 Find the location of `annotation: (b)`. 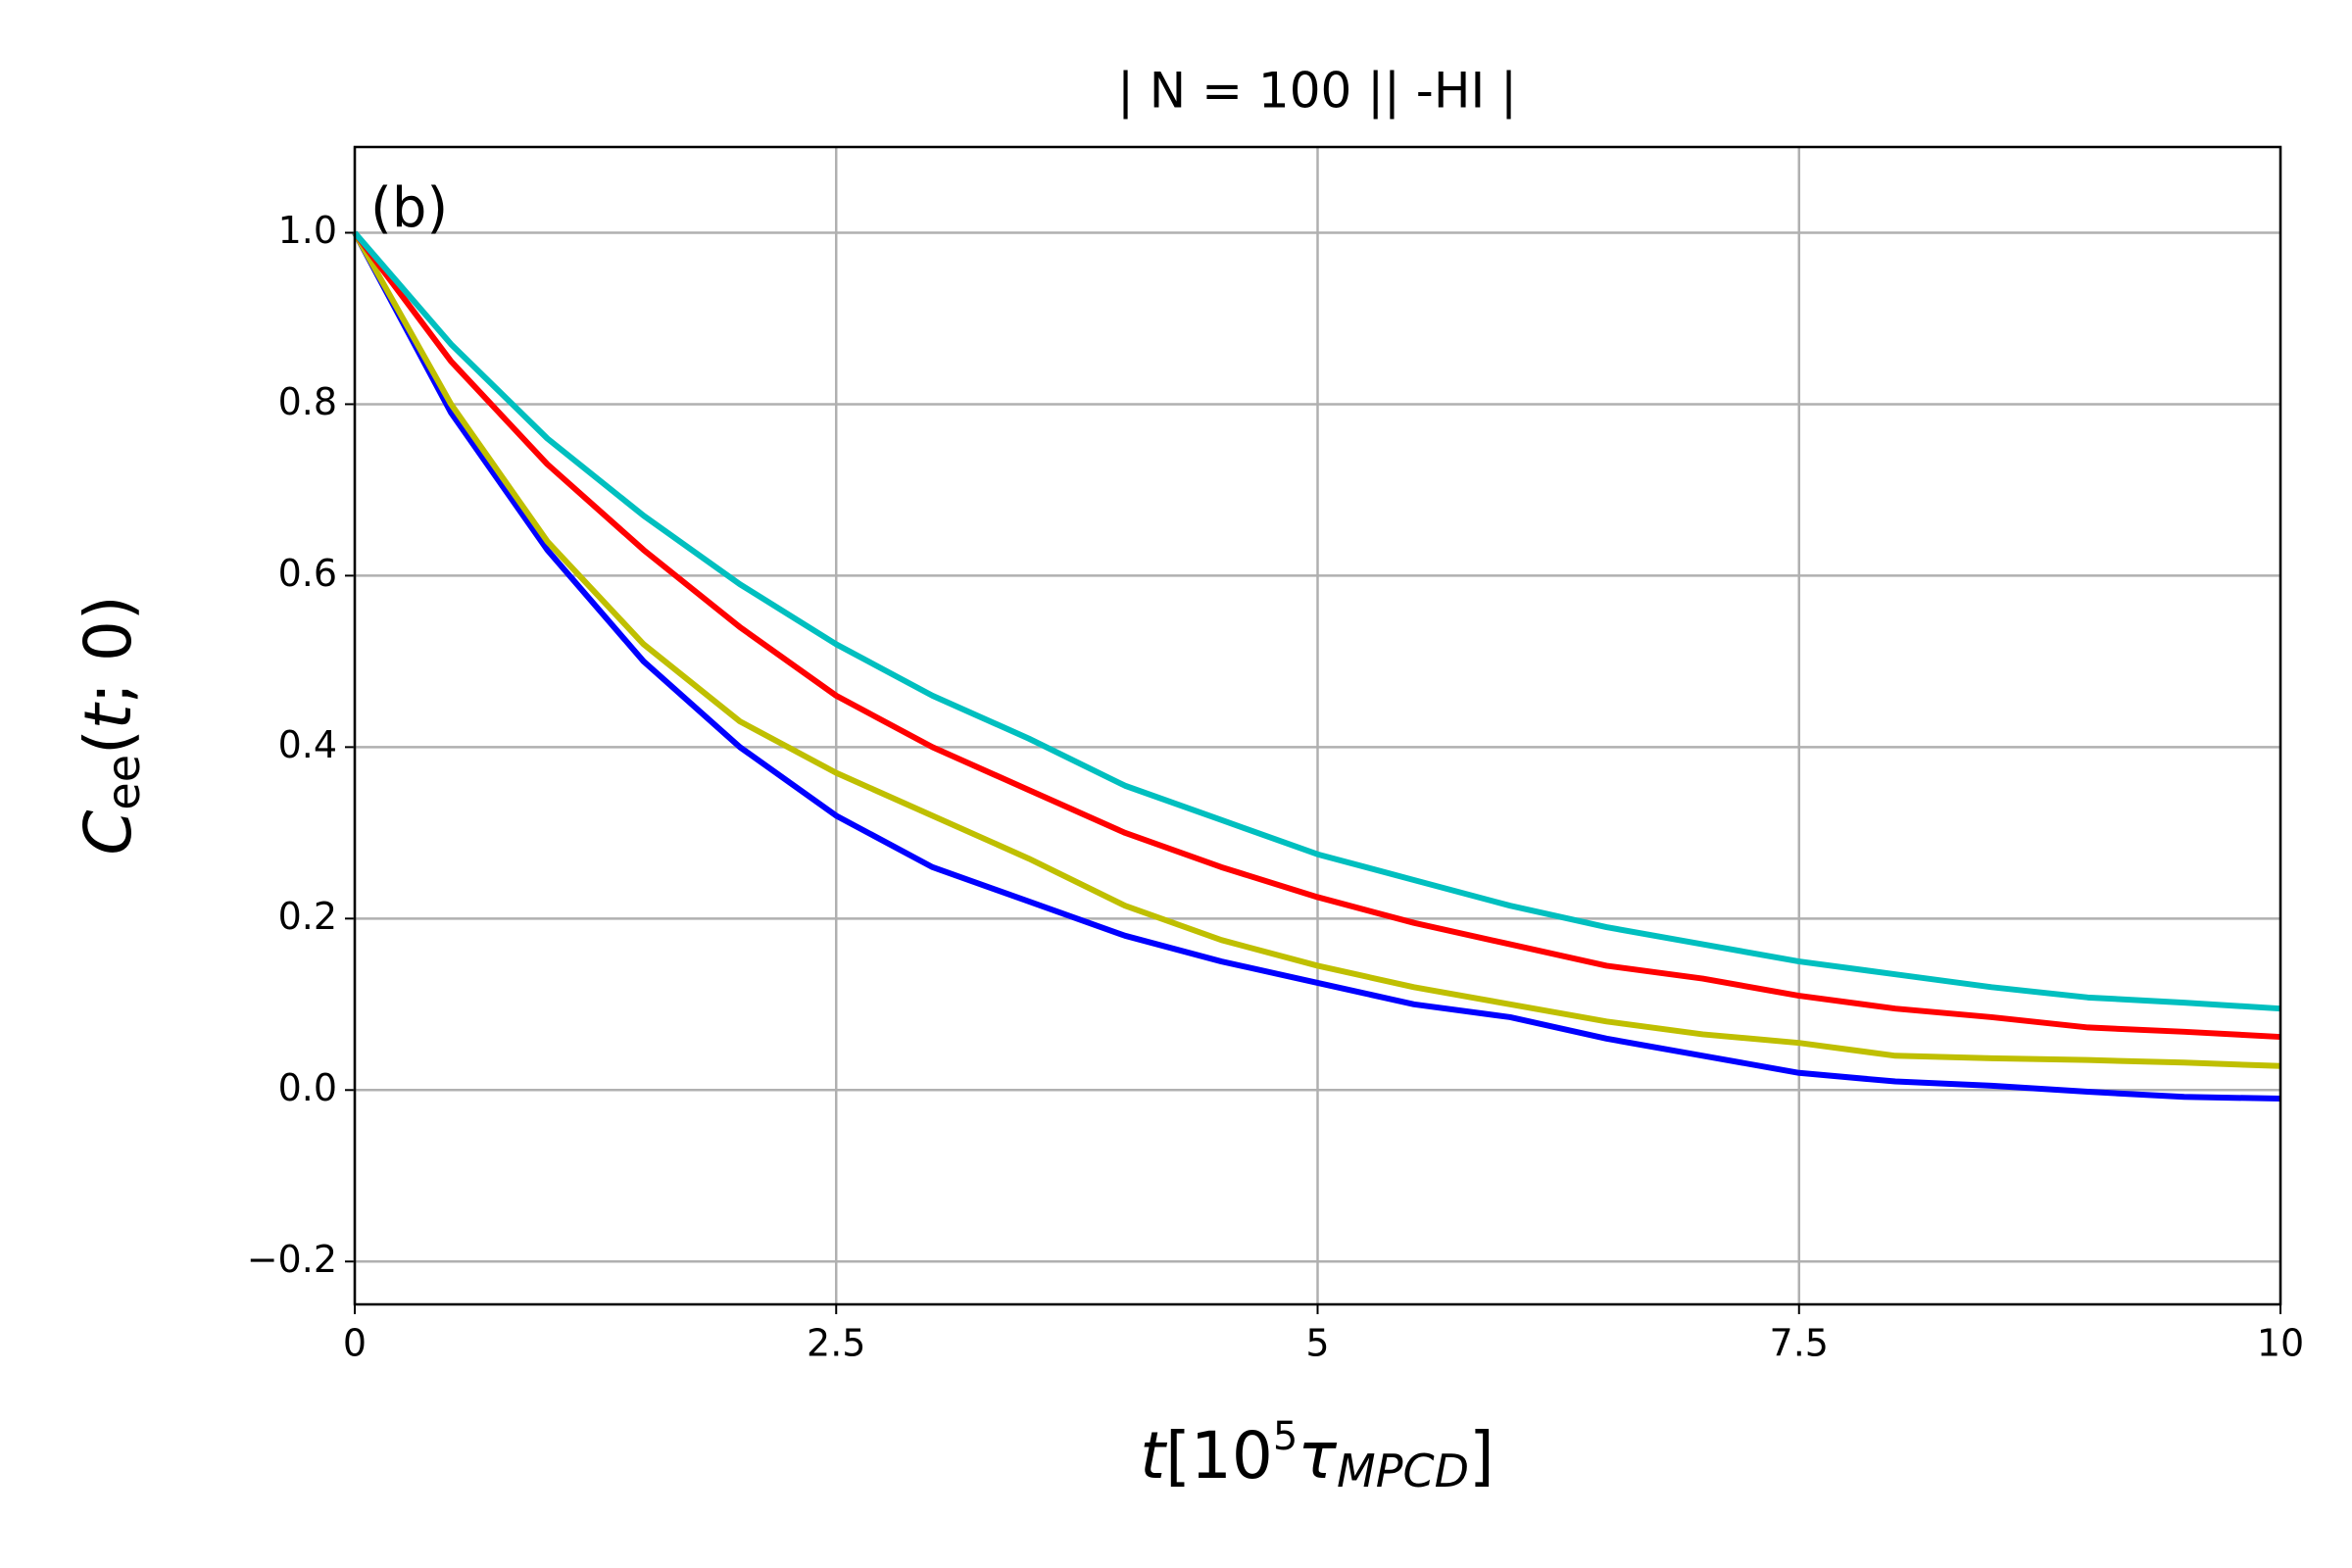

annotation: (b) is located at coordinates (409, 208).